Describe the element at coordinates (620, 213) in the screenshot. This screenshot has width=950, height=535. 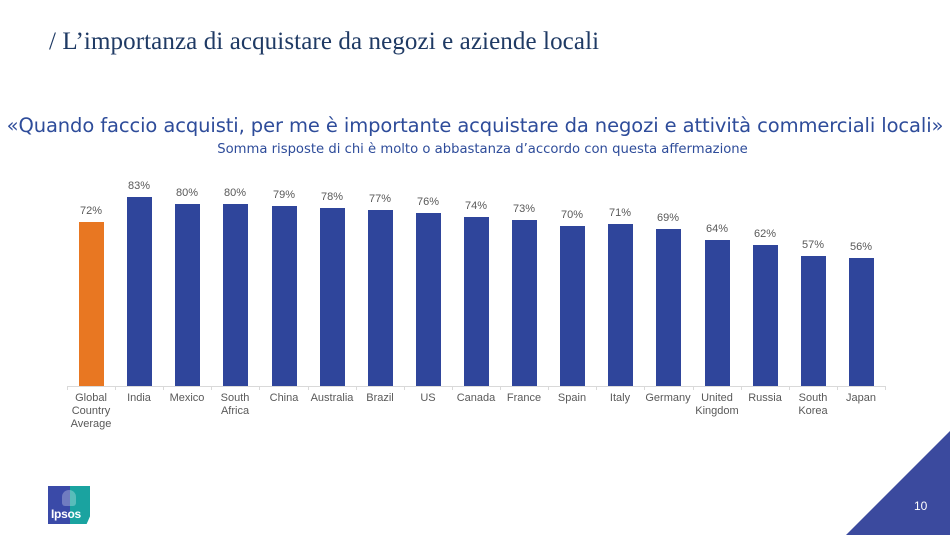
I see `bar-value-label: 71%` at that location.